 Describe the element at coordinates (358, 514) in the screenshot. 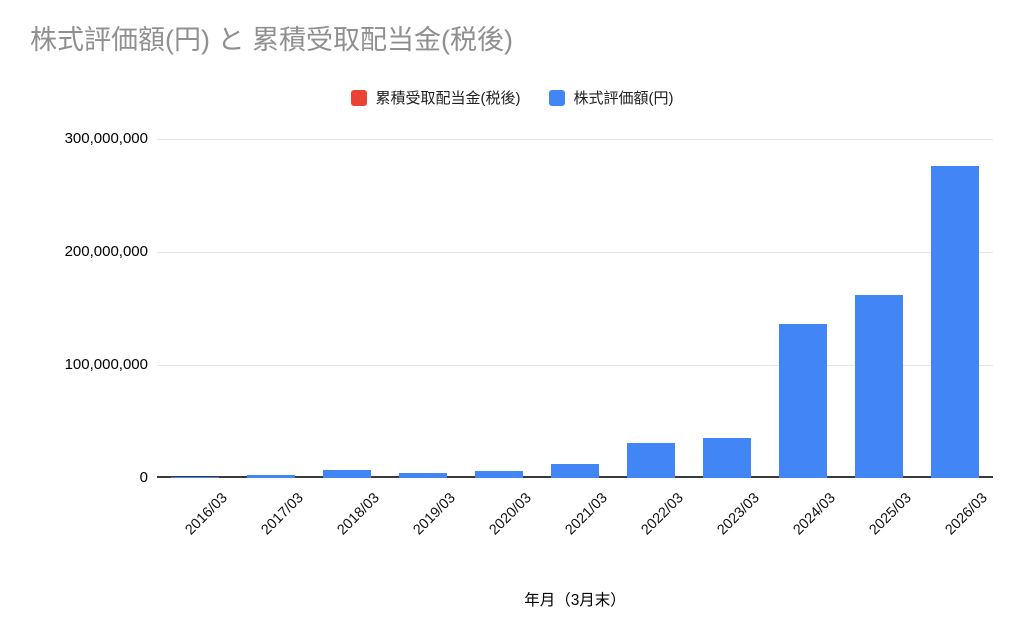

I see `x-axis-tick-label: 2018/03` at that location.